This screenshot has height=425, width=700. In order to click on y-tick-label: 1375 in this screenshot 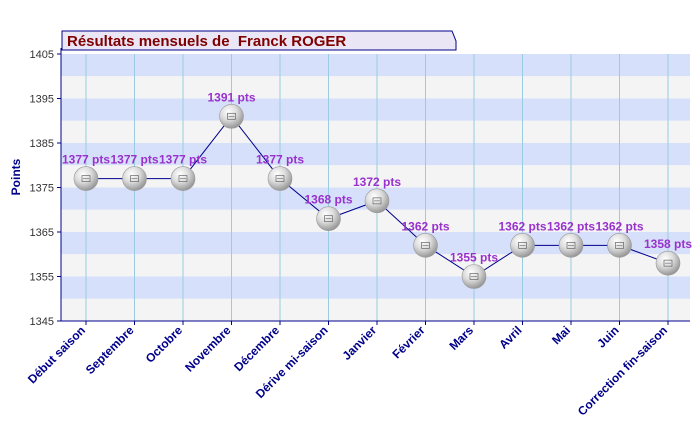, I will do `click(42, 189)`.